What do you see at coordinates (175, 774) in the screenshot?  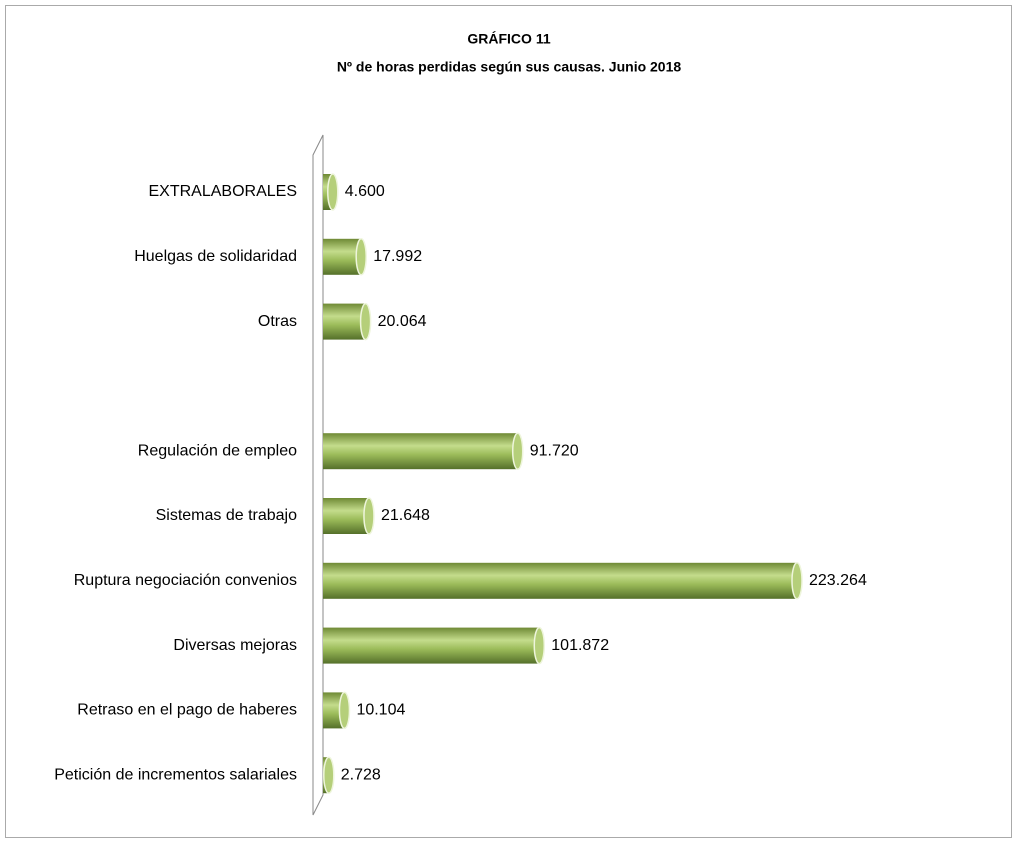 I see `y-tick-label: Petición de incrementos salariales` at bounding box center [175, 774].